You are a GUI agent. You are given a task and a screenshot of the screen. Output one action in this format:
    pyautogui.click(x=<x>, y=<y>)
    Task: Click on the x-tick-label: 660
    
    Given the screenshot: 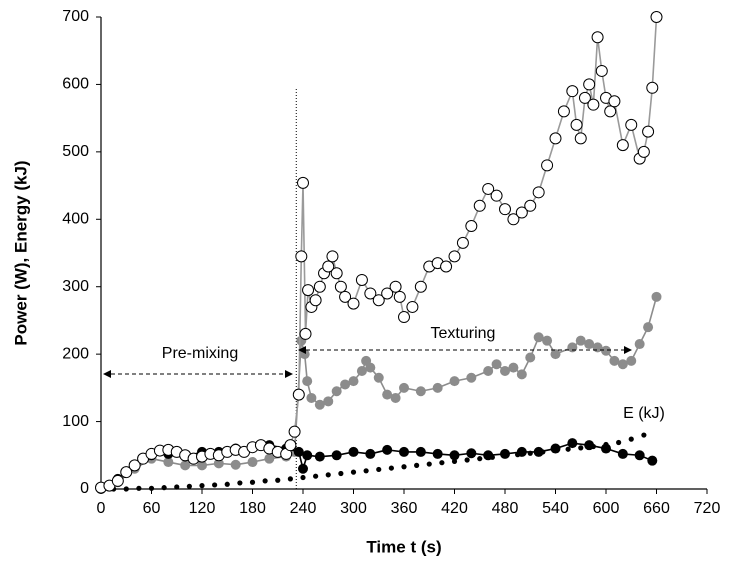 What is the action you would take?
    pyautogui.click(x=656, y=508)
    